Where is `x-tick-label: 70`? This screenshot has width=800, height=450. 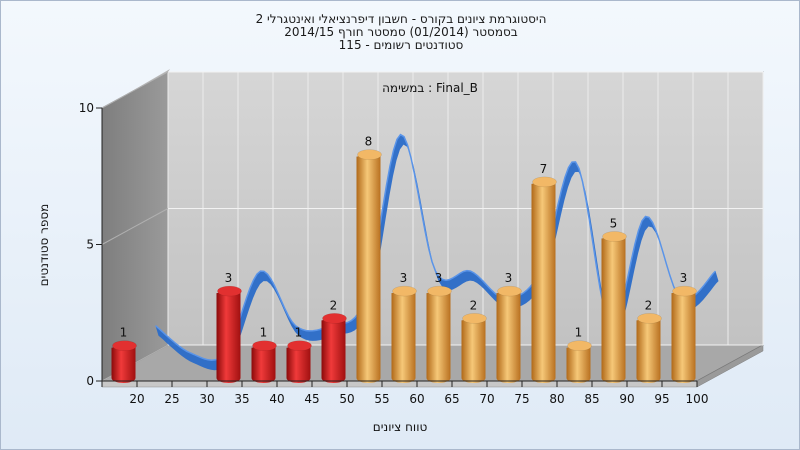 x-tick-label: 70 is located at coordinates (486, 399).